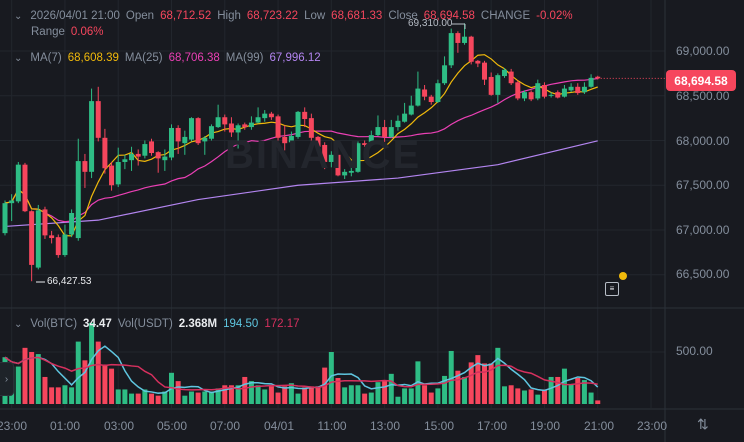 This screenshot has height=442, width=744. Describe the element at coordinates (703, 185) in the screenshot. I see `price-tick: 67,500.00` at that location.